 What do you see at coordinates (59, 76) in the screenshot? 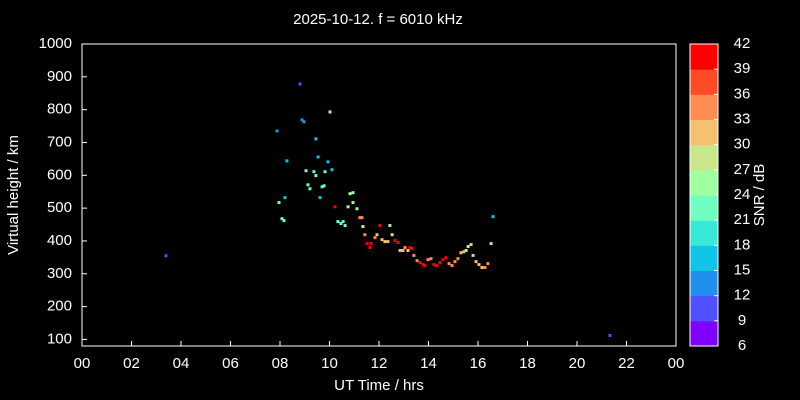
I see `y-tick-label: 900` at bounding box center [59, 76].